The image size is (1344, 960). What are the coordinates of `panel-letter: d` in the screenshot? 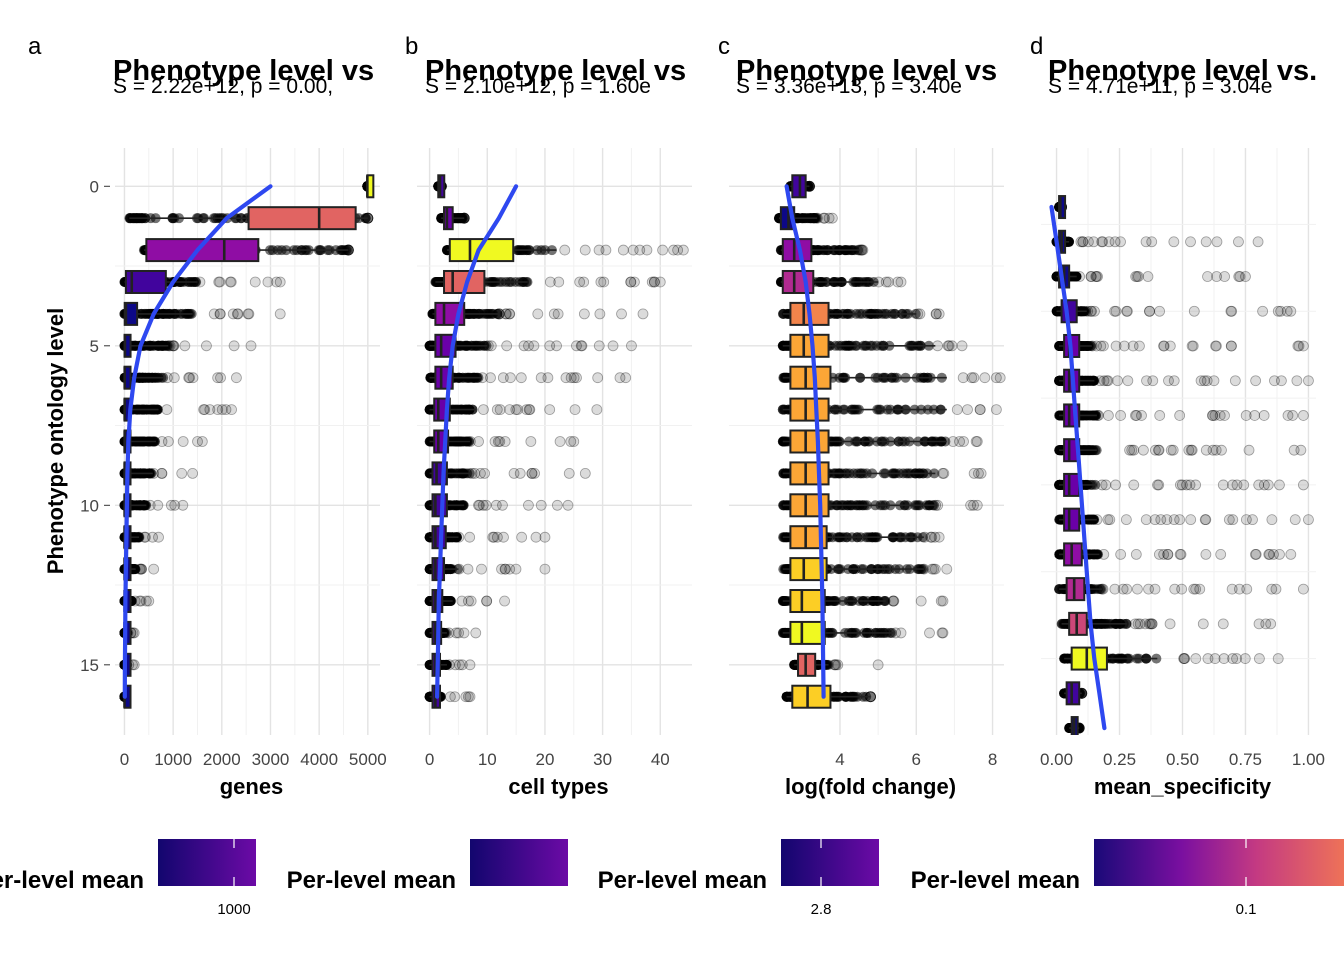 It's located at (1036, 46).